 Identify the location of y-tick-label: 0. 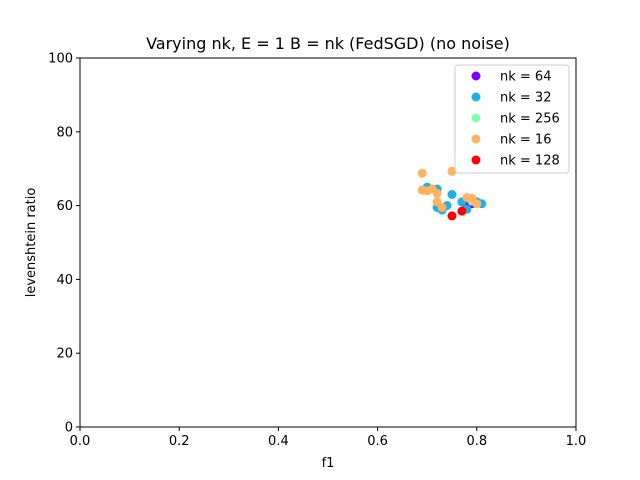
(69, 428).